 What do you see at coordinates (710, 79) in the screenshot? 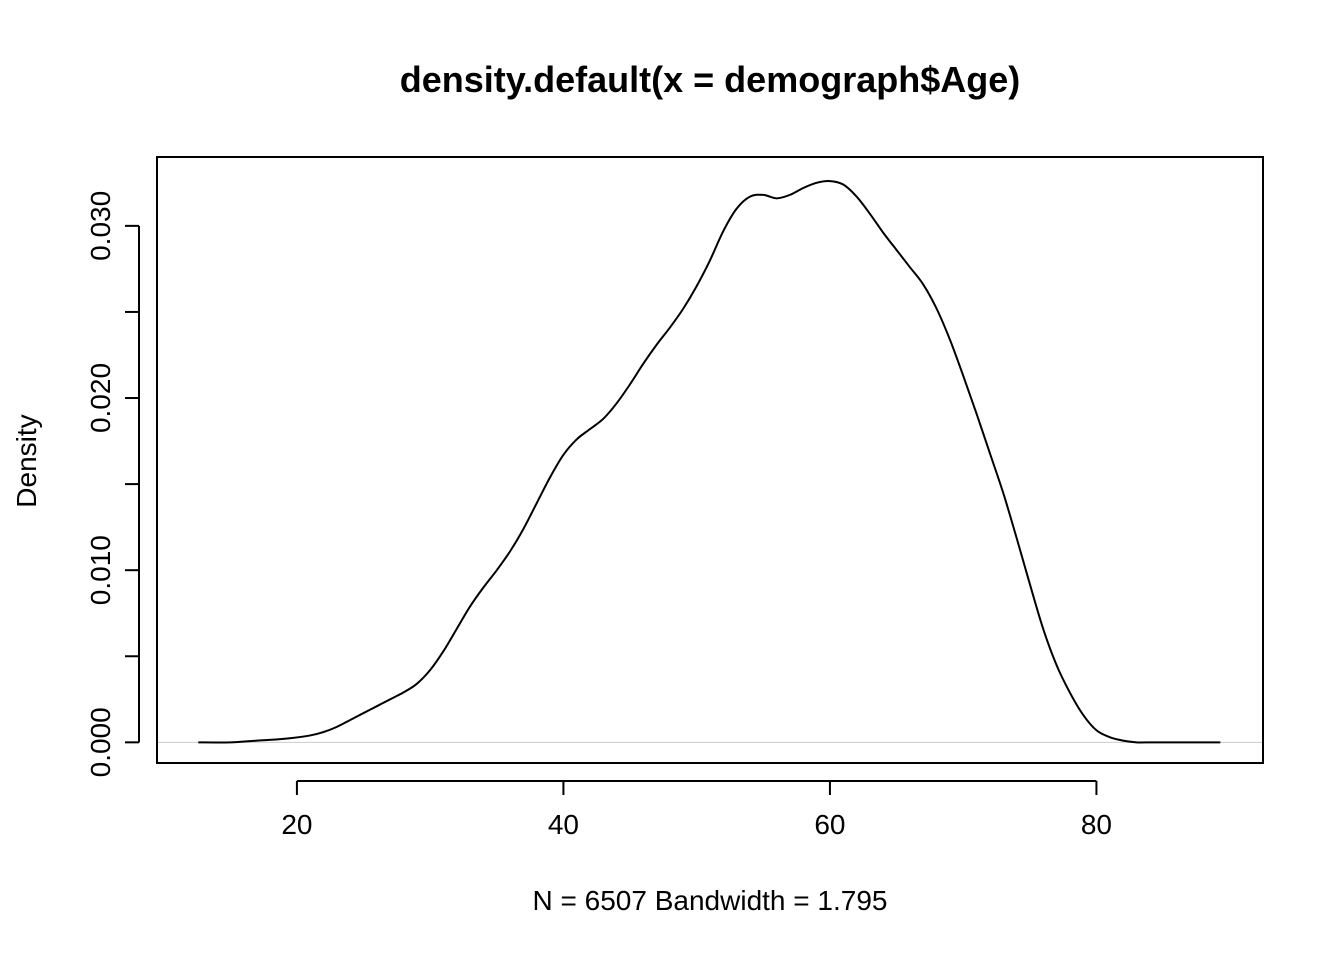
I see `chart-title: density.default(x = demograph$Age)` at bounding box center [710, 79].